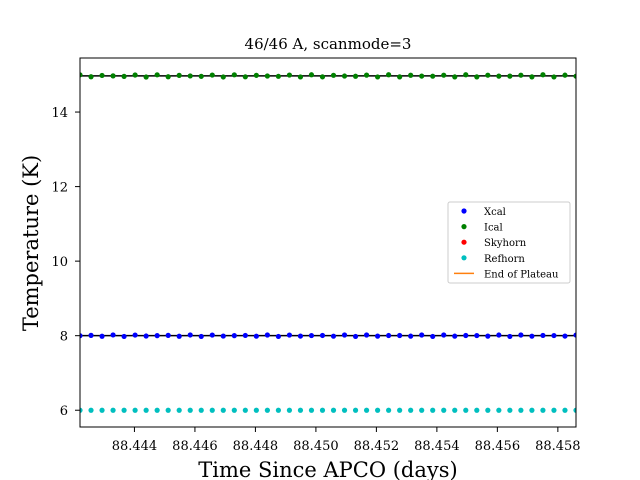 This screenshot has height=480, width=640. I want to click on x-tick-label: 88.446, so click(195, 446).